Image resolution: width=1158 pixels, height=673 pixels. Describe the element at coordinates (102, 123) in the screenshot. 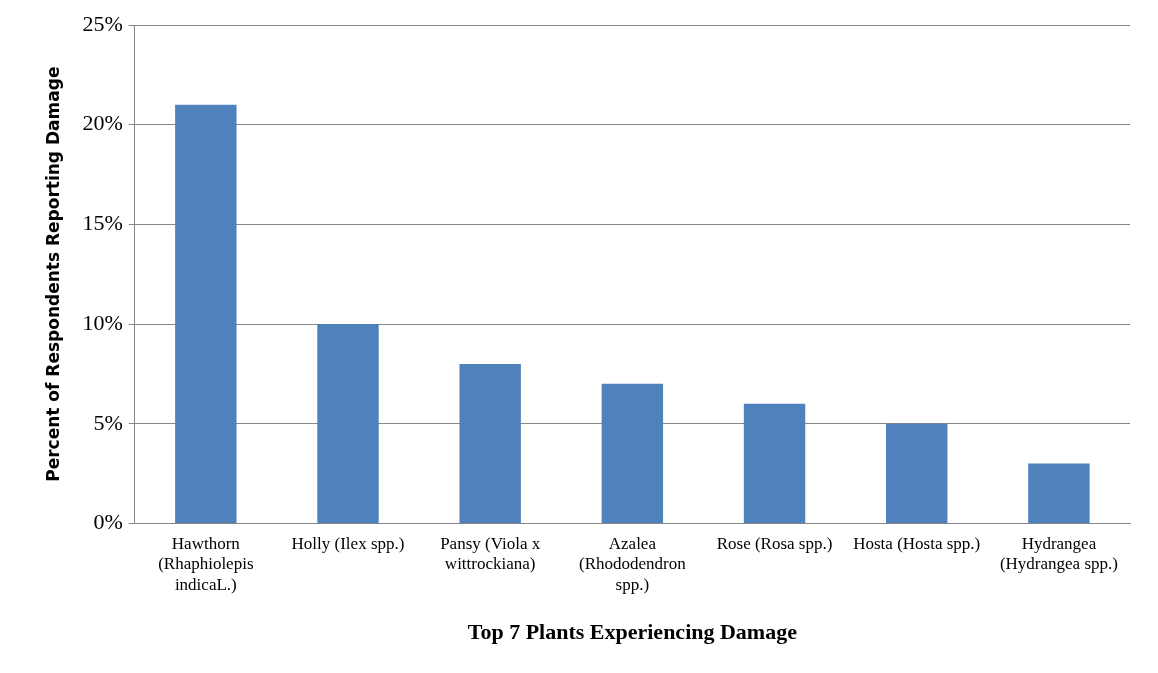

I see `y-tick-label: 20%` at that location.